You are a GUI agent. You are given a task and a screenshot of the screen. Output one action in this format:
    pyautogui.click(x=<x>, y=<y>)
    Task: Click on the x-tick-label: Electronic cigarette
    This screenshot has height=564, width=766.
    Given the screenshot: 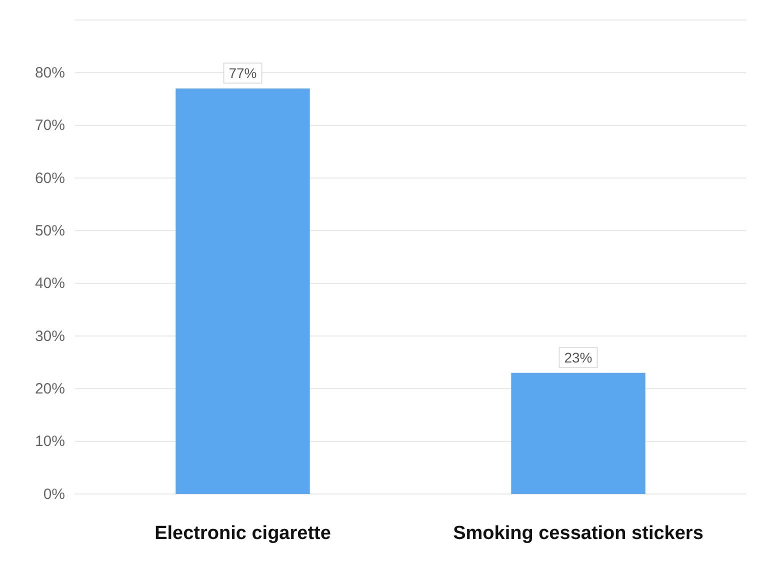 What is the action you would take?
    pyautogui.click(x=242, y=533)
    